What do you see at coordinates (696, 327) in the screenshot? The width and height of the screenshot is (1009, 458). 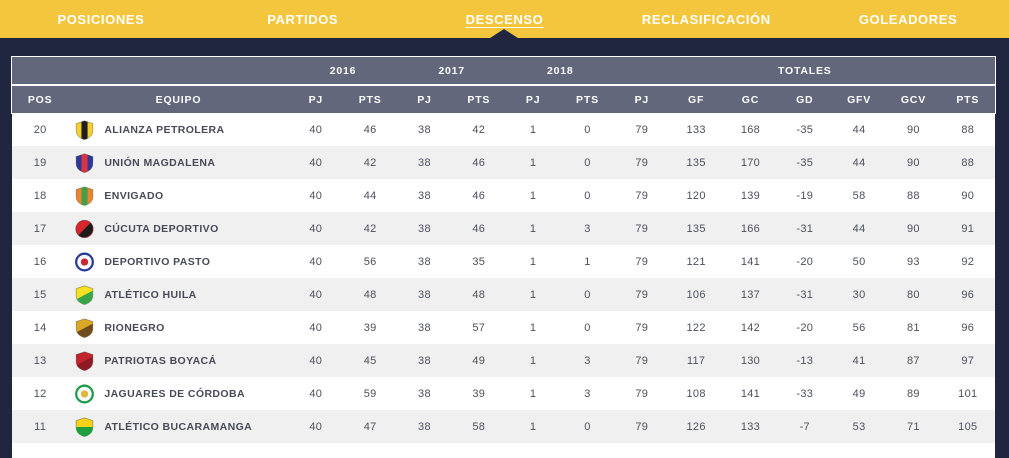 I see `value-cell: 122` at bounding box center [696, 327].